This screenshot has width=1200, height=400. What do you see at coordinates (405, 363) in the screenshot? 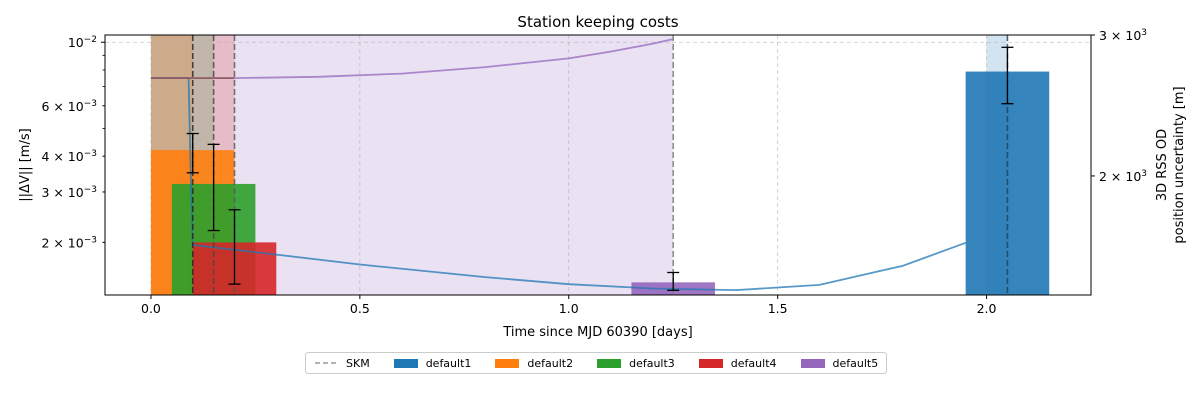
I see `legend-swatch-default1` at bounding box center [405, 363].